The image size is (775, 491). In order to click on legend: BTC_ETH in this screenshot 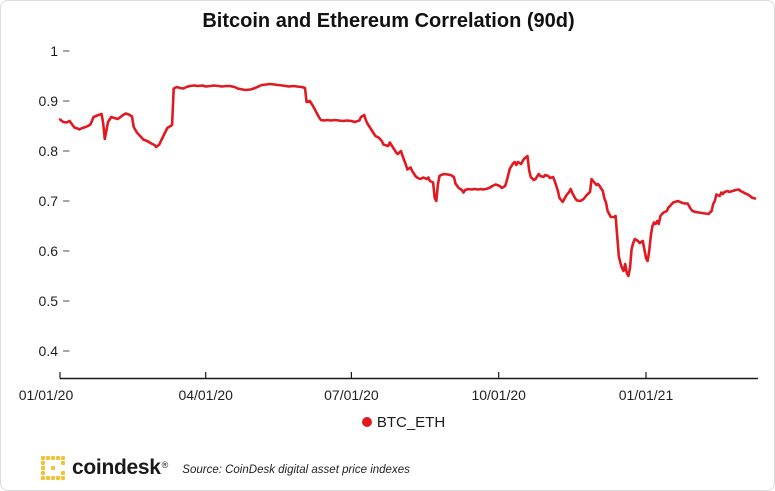, I will do `click(387, 422)`.